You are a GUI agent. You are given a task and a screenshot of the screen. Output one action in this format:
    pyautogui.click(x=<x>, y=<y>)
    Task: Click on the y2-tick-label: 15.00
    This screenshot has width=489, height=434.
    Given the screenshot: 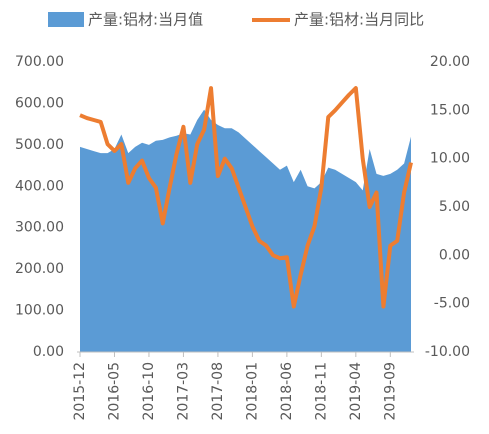 What is the action you would take?
    pyautogui.click(x=450, y=110)
    